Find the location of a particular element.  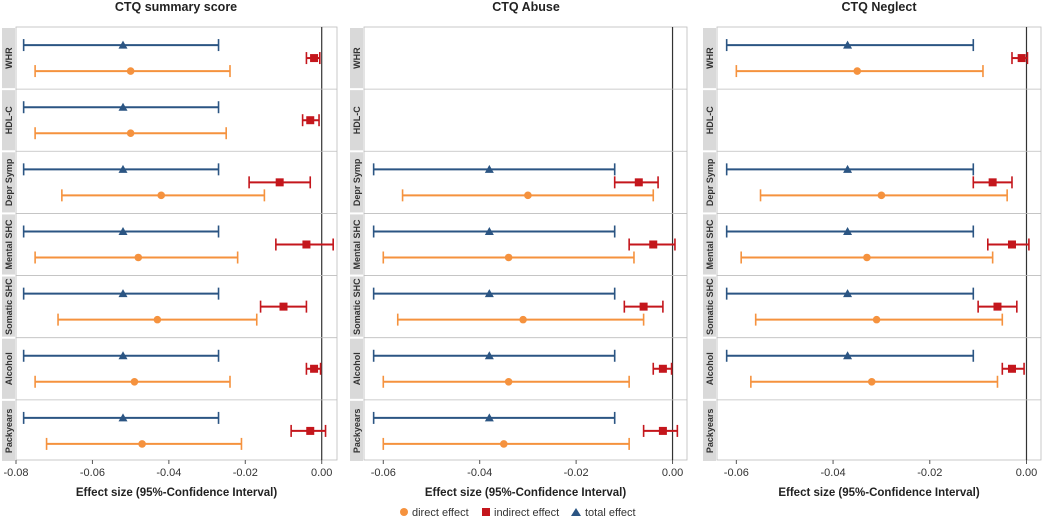

direct-effect-somatic-shc is located at coordinates (520, 319).